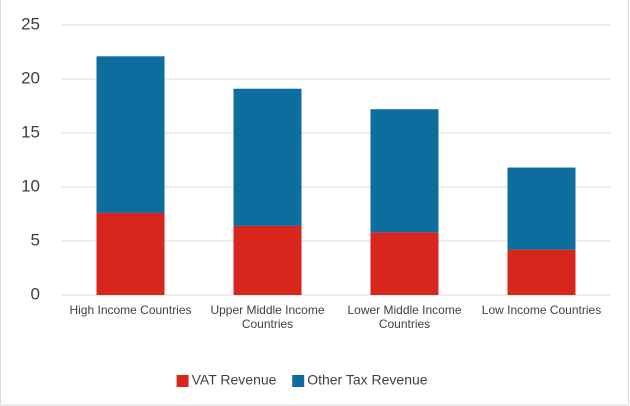 Image resolution: width=630 pixels, height=406 pixels. I want to click on x-tick-label: Upper Middle Income Countries, so click(267, 317).